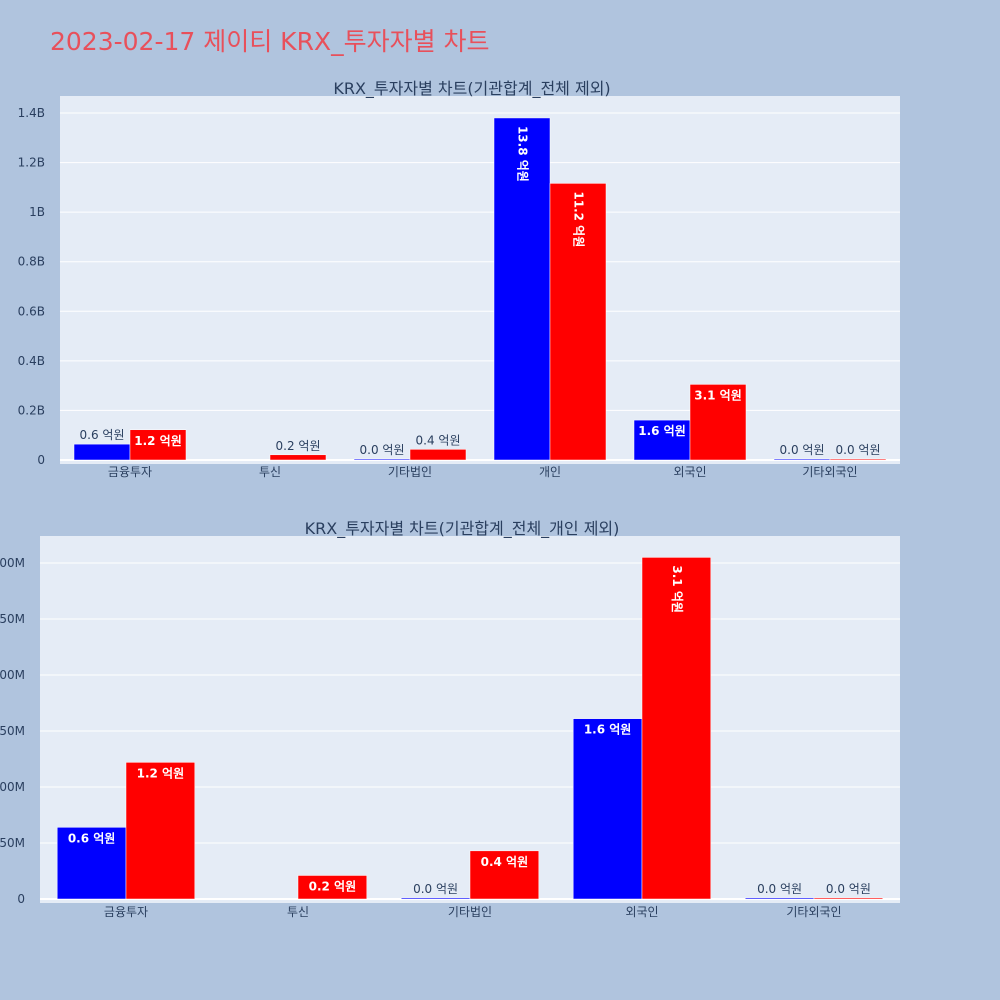 This screenshot has width=1000, height=1000. What do you see at coordinates (12, 619) in the screenshot?
I see `y-tick-label: 250M` at bounding box center [12, 619].